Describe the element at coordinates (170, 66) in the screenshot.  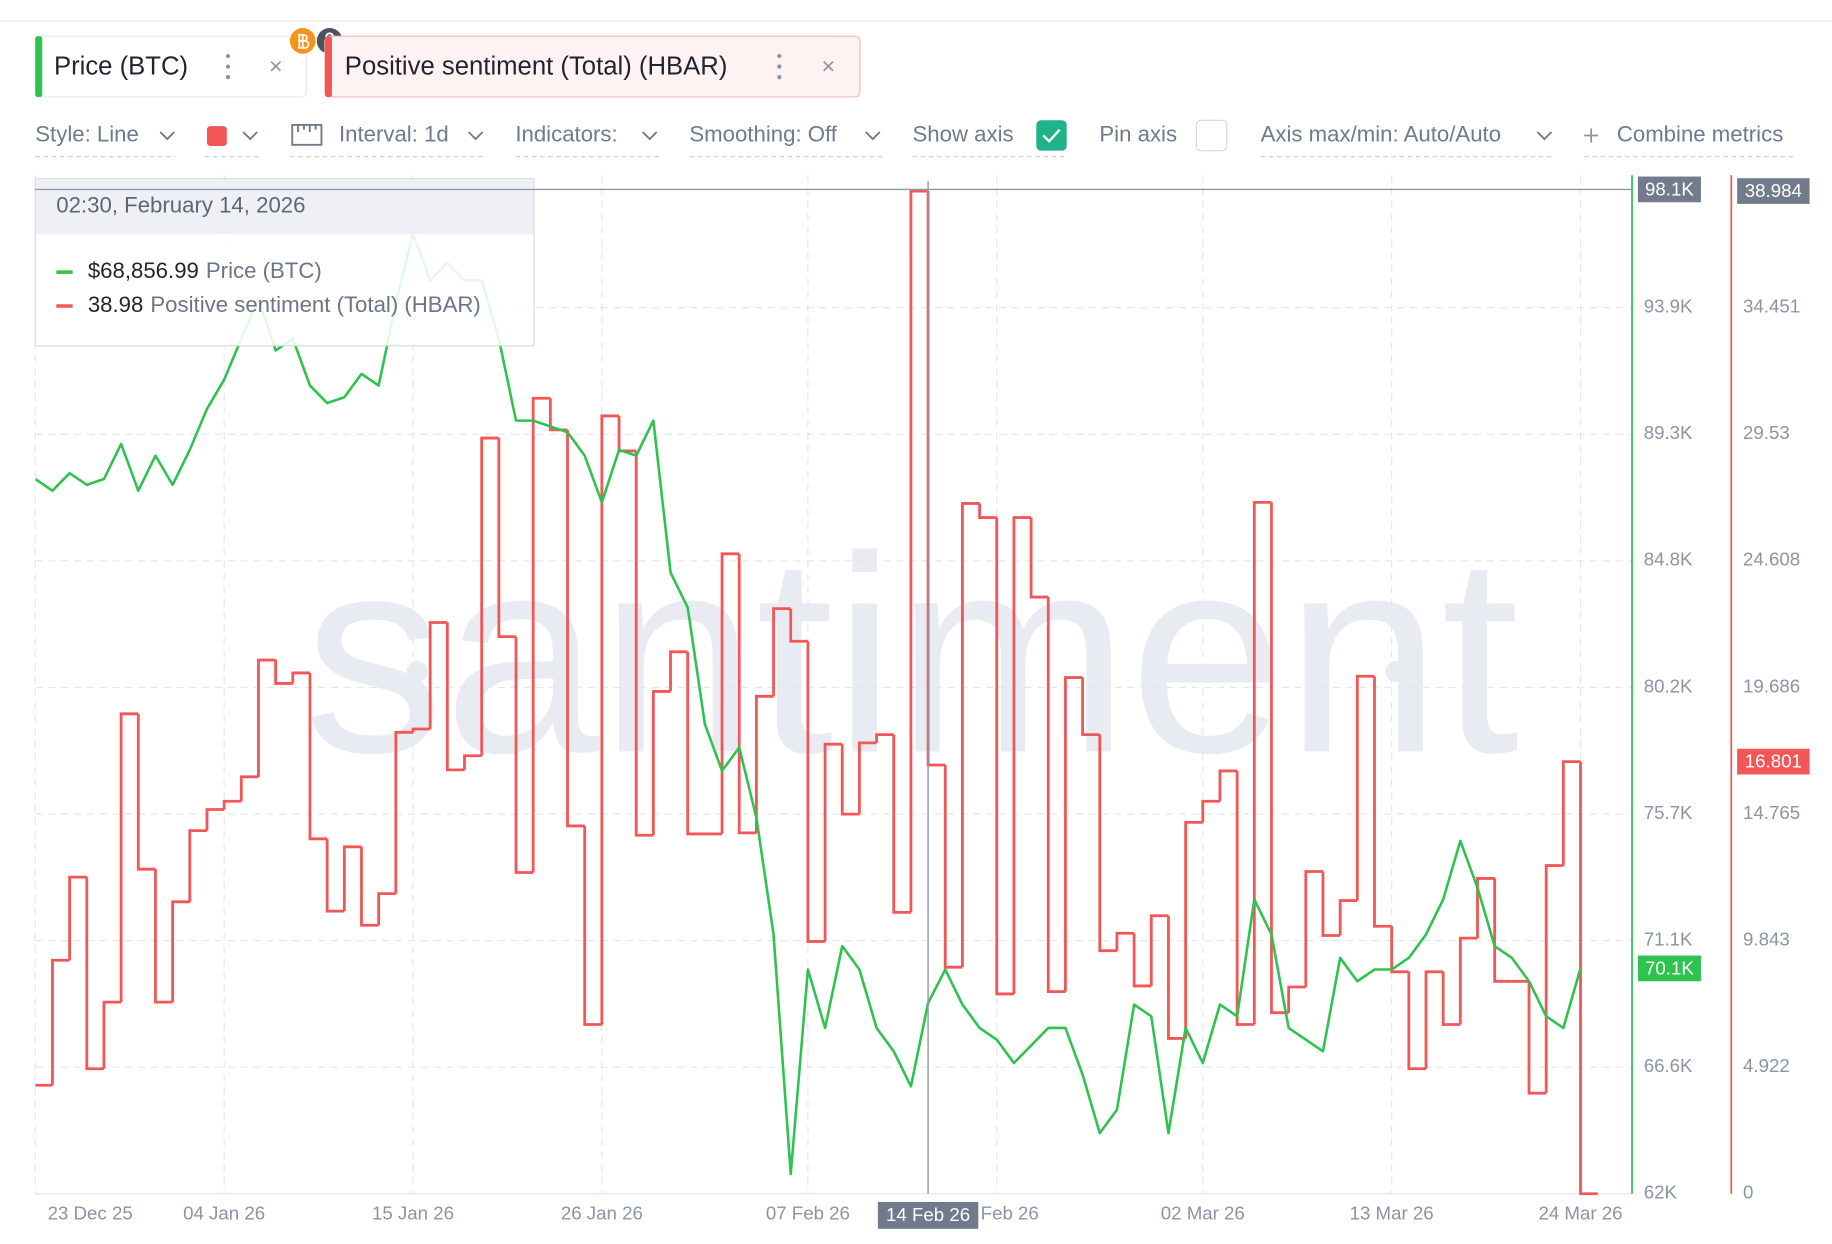
I see `metric-tab: Price (BTC) ×` at that location.